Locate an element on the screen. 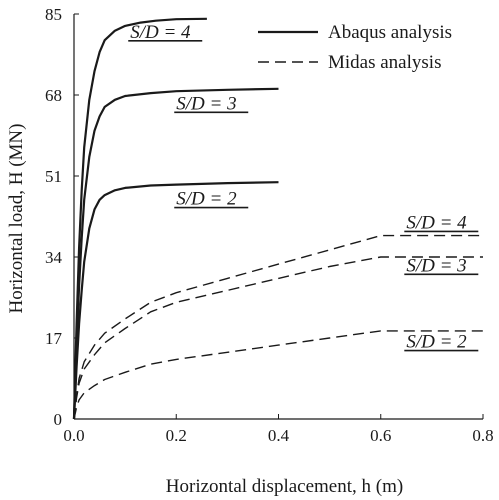 The width and height of the screenshot is (499, 500). y-tick-label: 17 is located at coordinates (54, 338).